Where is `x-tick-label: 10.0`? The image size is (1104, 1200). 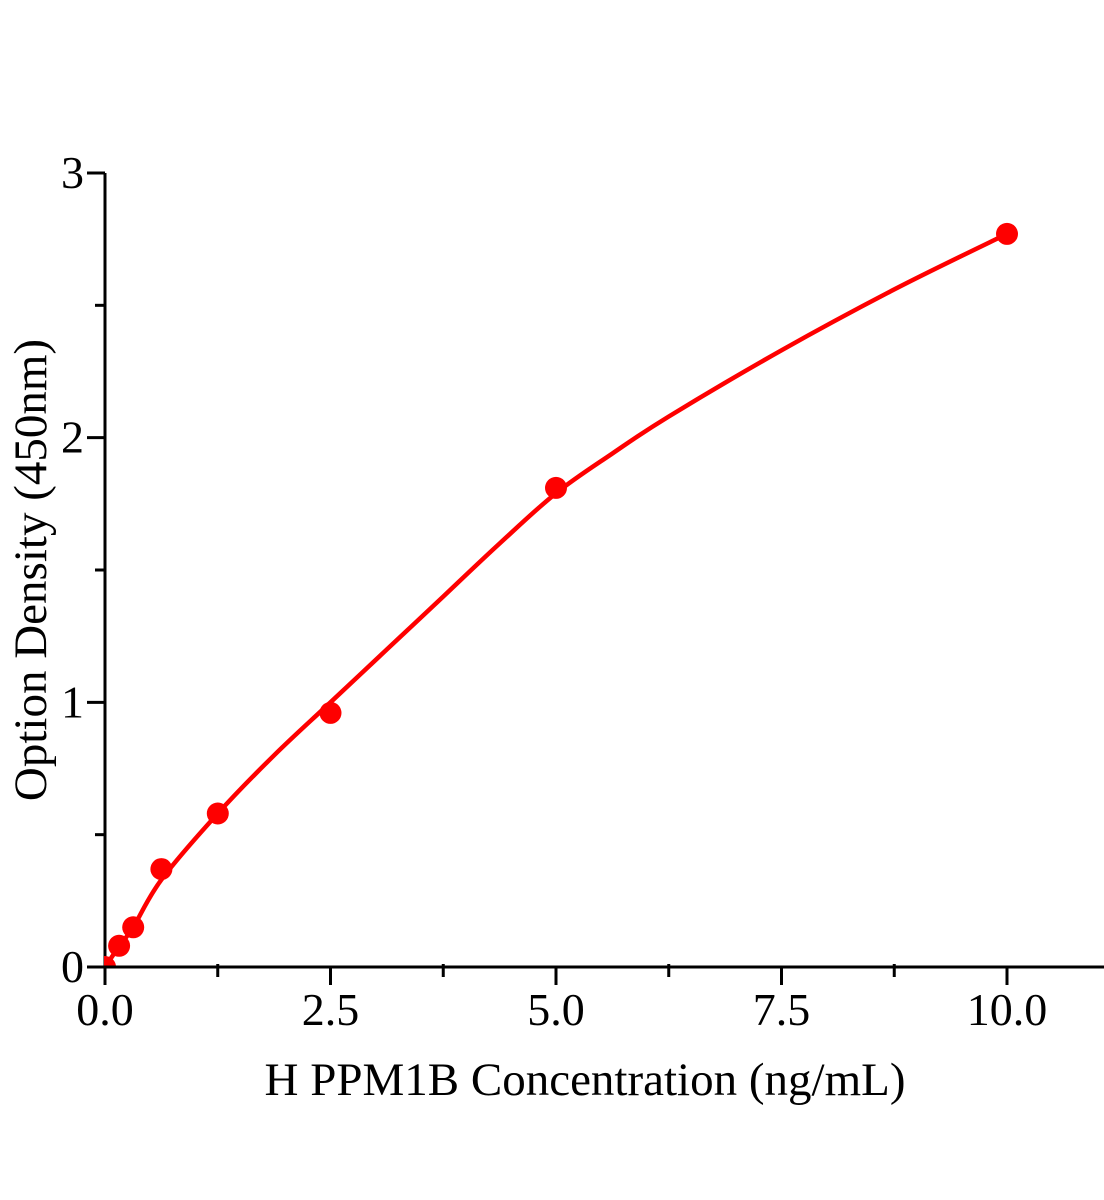
x-tick-label: 10.0 is located at coordinates (1007, 1009).